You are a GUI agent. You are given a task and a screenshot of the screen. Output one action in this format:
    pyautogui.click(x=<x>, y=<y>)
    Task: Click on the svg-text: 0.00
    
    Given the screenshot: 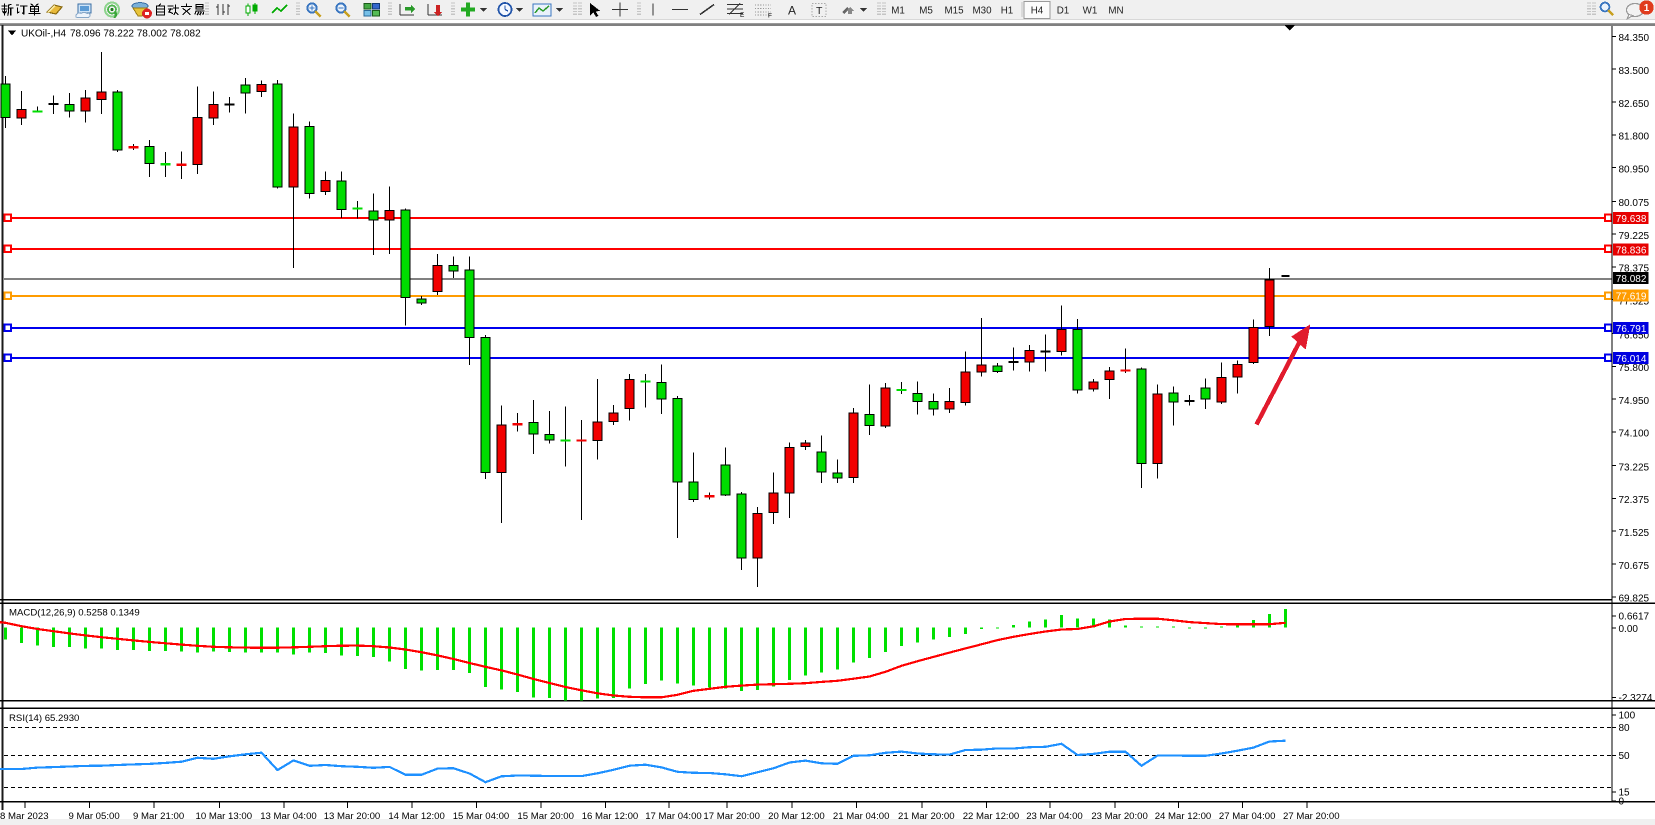 What is the action you would take?
    pyautogui.click(x=1629, y=629)
    